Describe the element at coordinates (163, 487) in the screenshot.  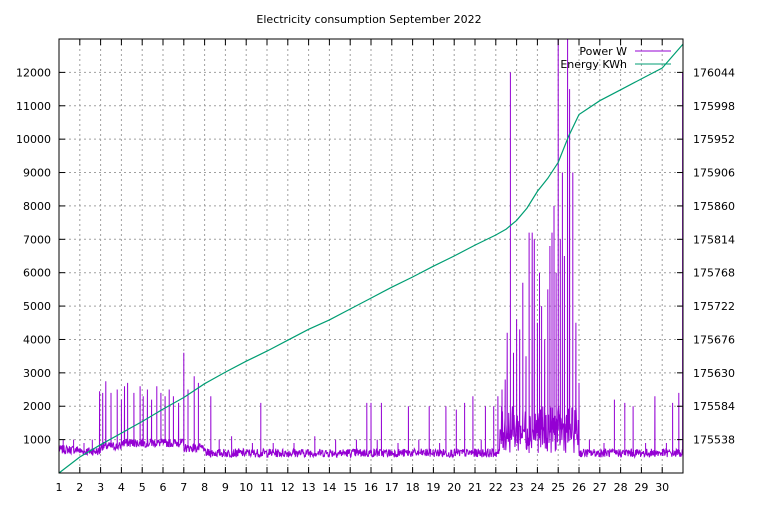
I see `x-tick-label: 6` at that location.